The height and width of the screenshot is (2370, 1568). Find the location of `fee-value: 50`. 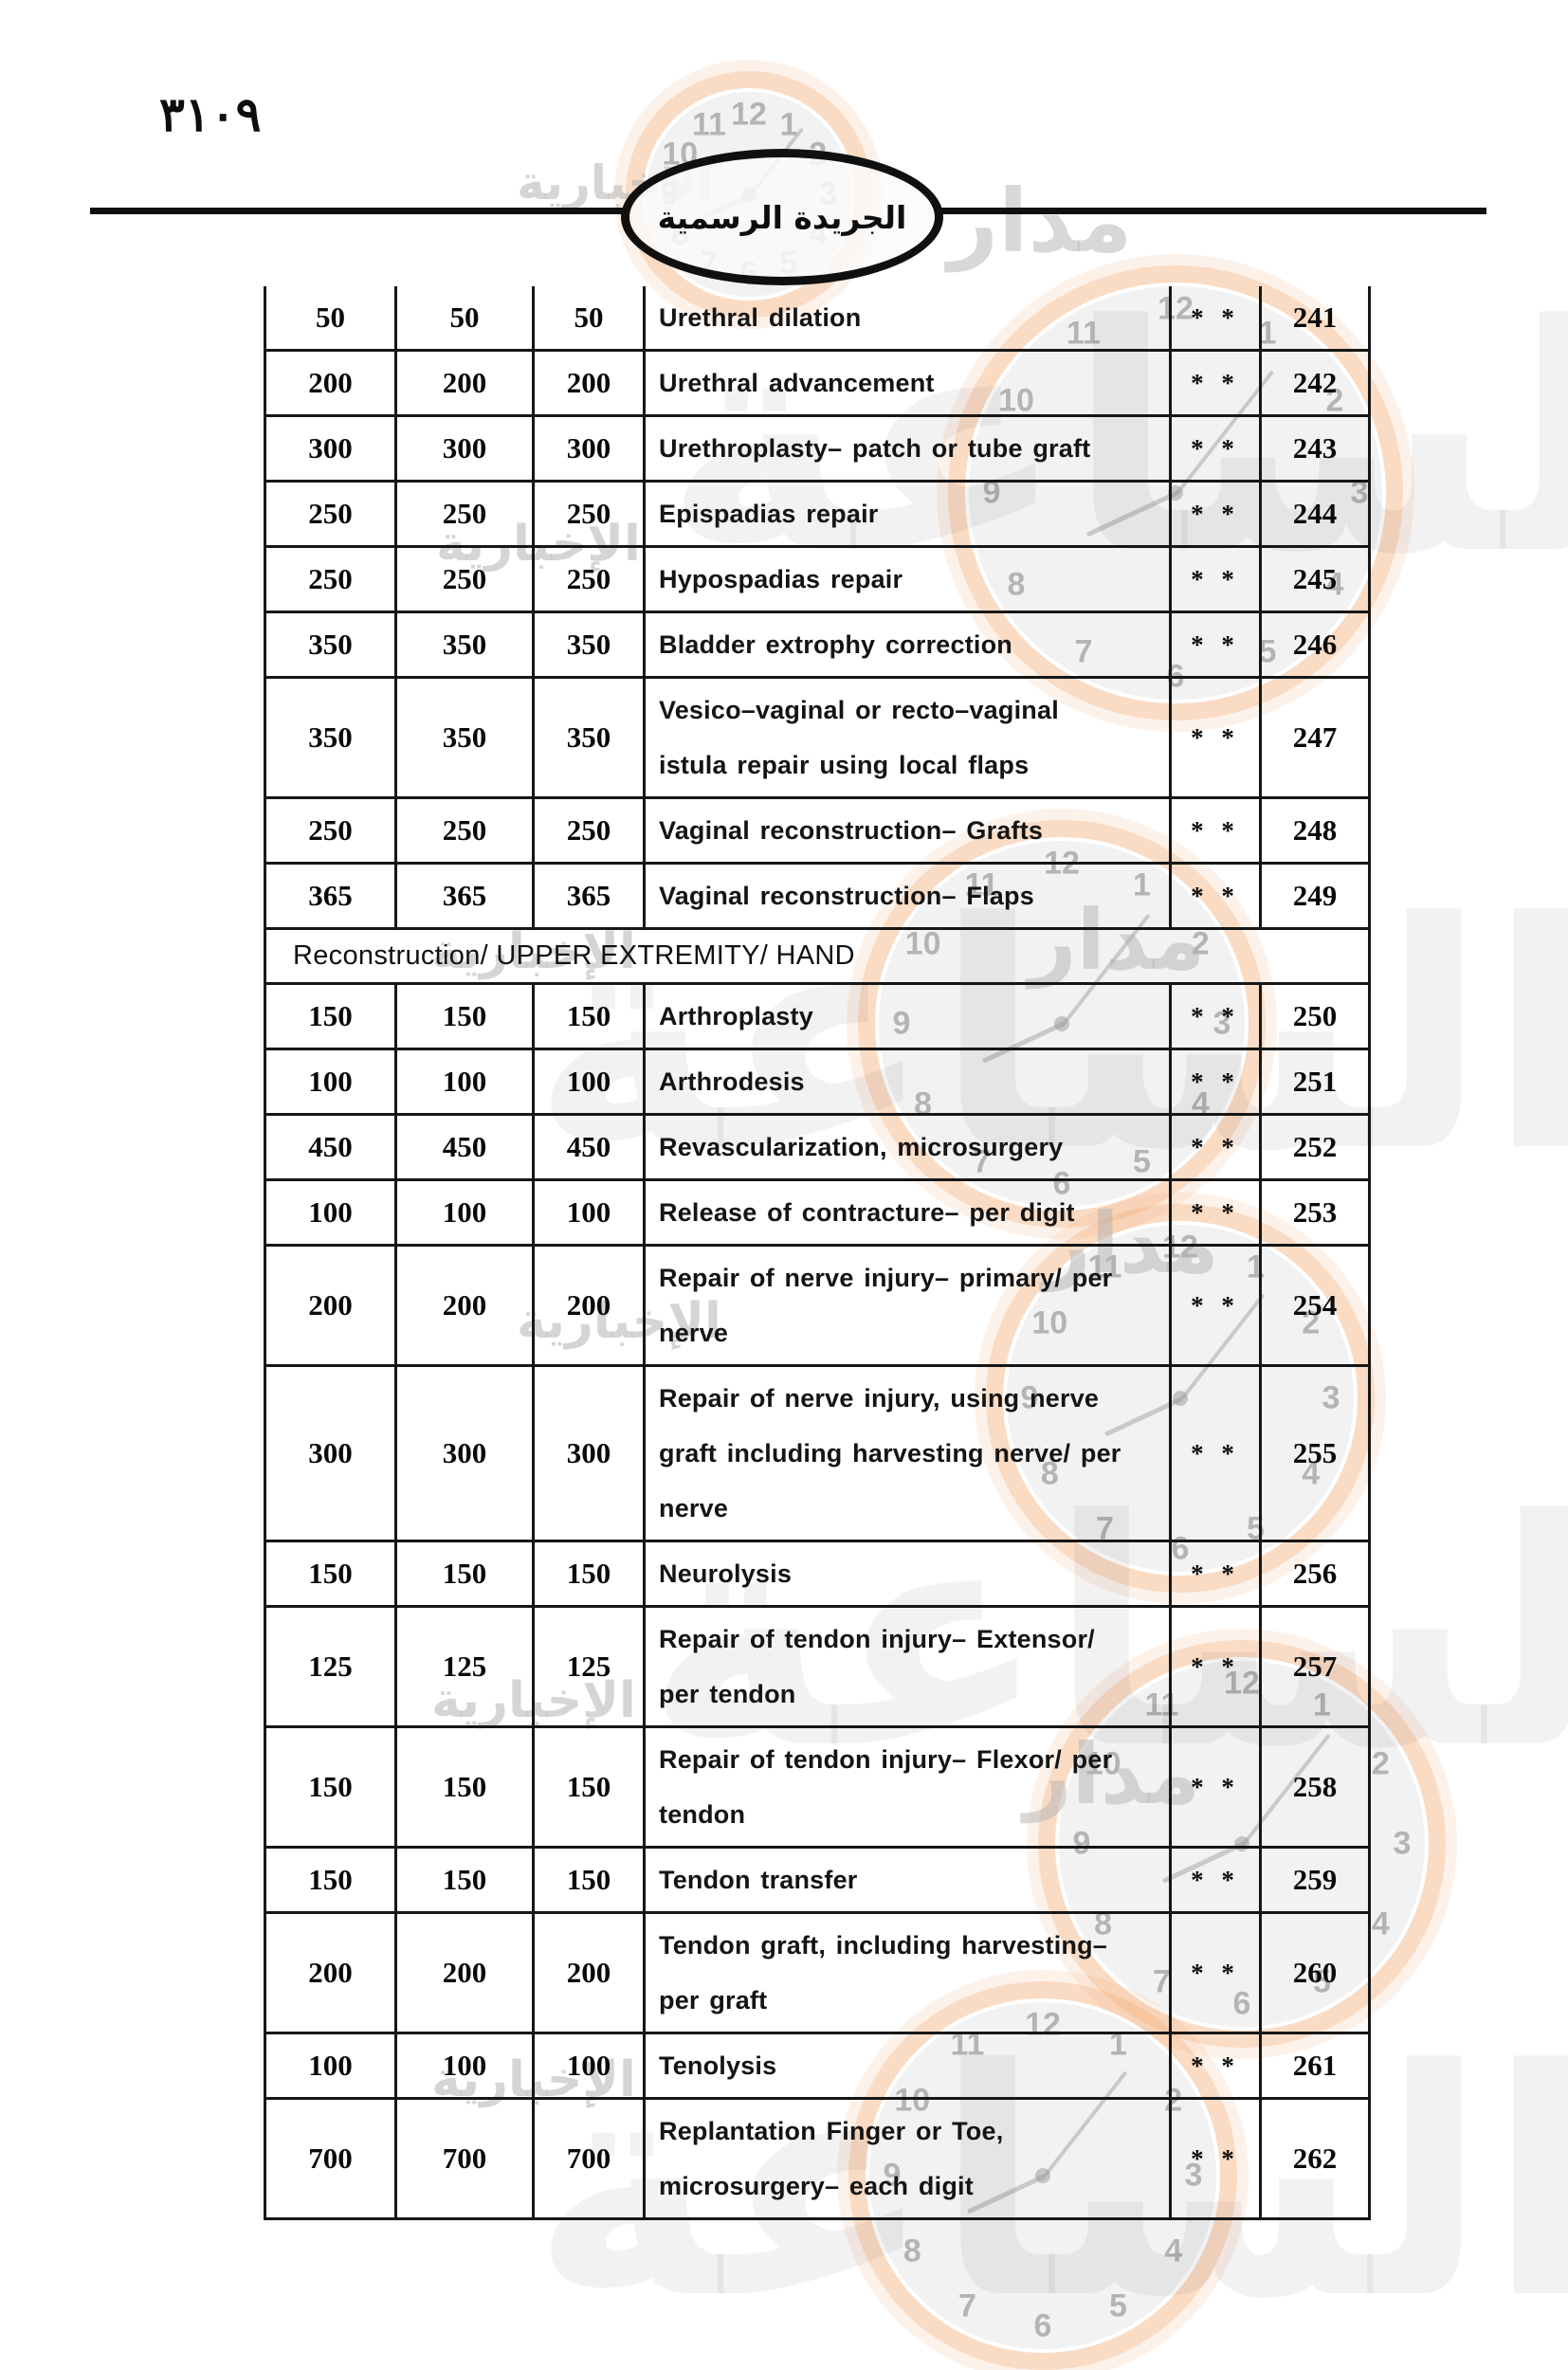

fee-value: 50 is located at coordinates (330, 319).